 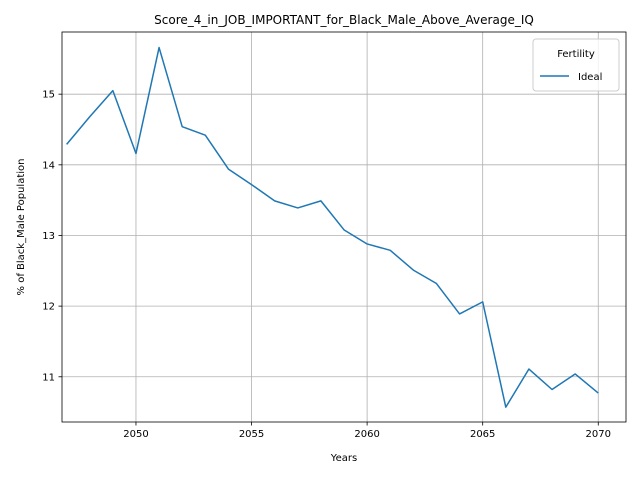 What do you see at coordinates (48, 165) in the screenshot?
I see `y-tick-label: 14` at bounding box center [48, 165].